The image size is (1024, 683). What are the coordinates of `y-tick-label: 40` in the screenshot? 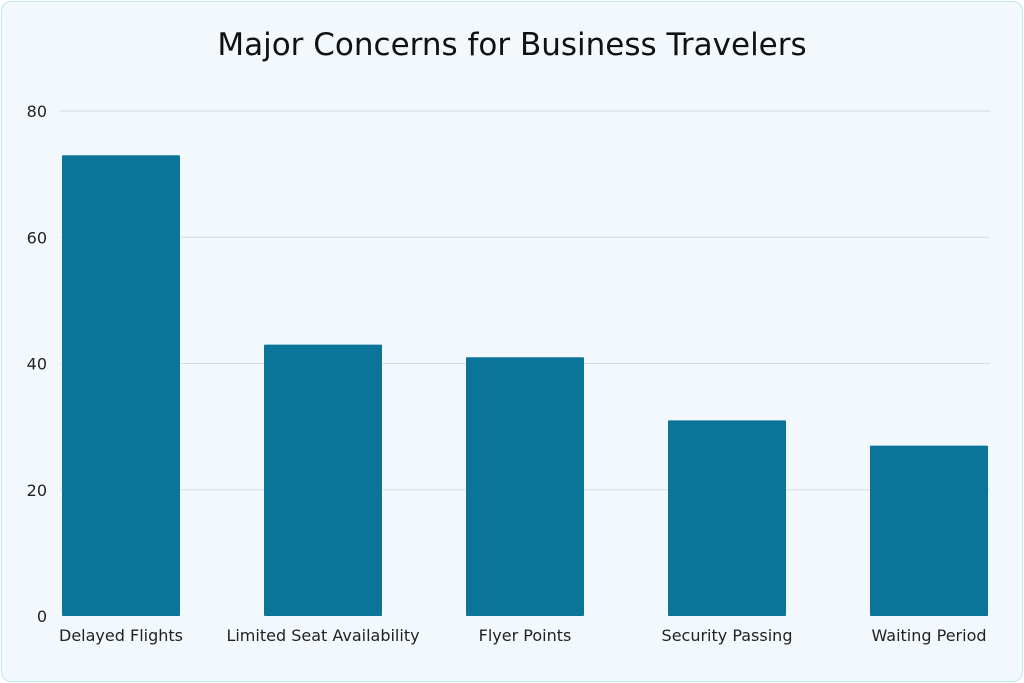 It's located at (37, 364).